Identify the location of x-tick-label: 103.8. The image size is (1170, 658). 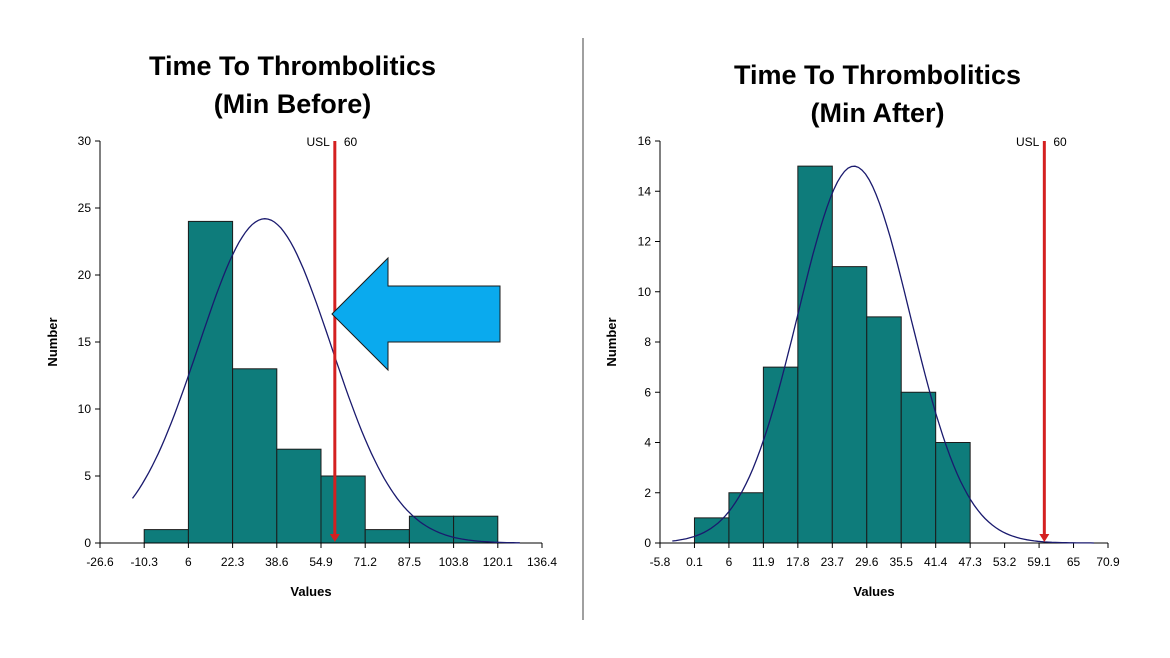
(454, 562).